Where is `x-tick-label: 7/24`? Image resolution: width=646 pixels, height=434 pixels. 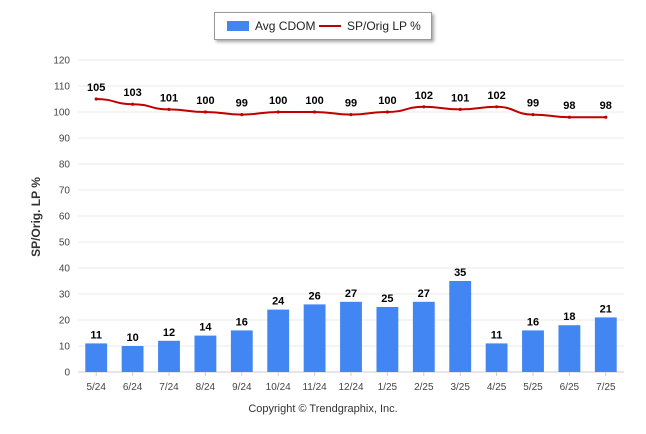
x-tick-label: 7/24 is located at coordinates (169, 387).